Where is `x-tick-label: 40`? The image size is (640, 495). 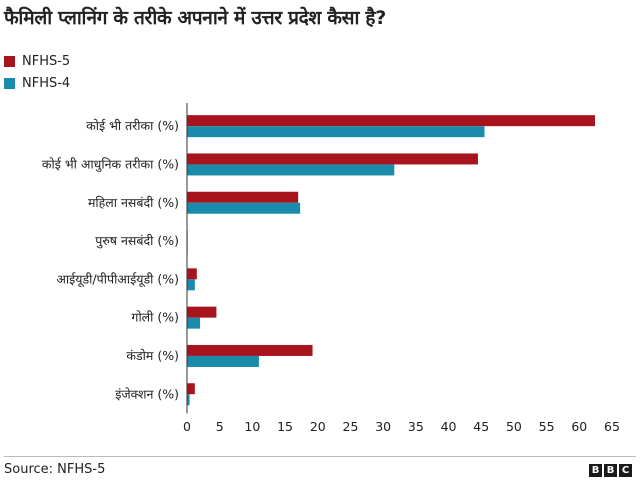
x-tick-label: 40 is located at coordinates (449, 426).